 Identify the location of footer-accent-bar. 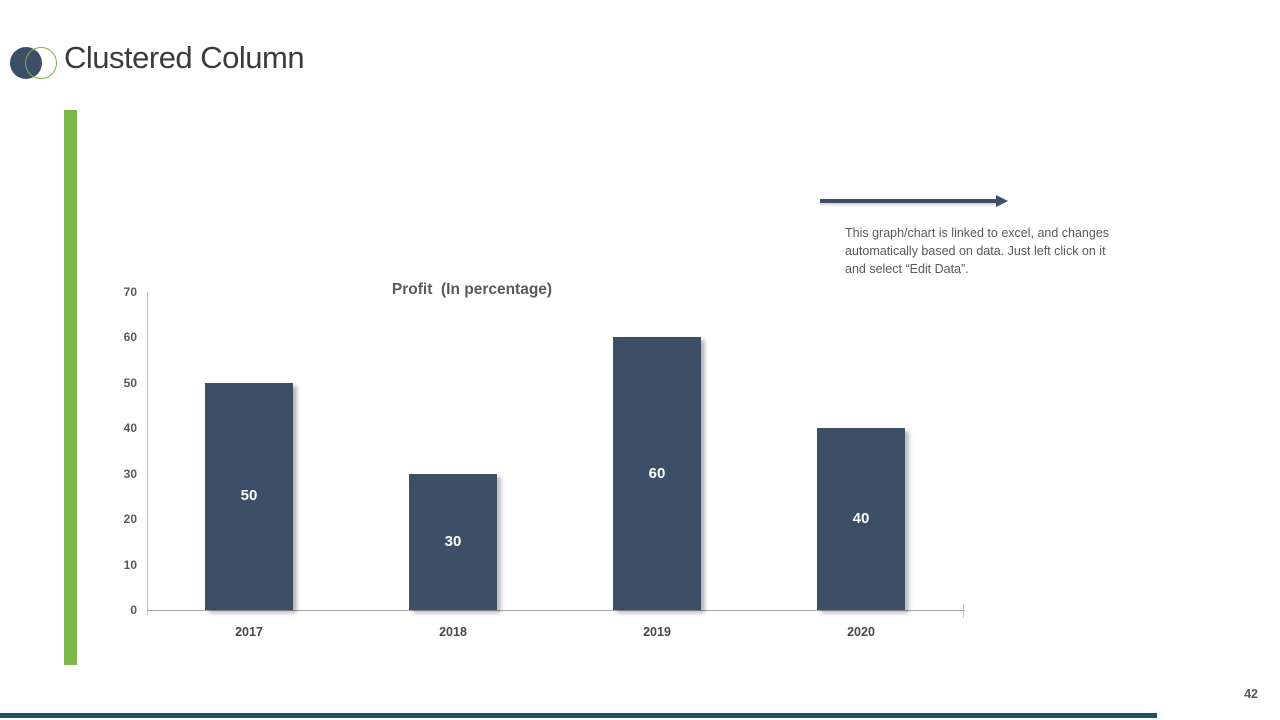
(578, 715).